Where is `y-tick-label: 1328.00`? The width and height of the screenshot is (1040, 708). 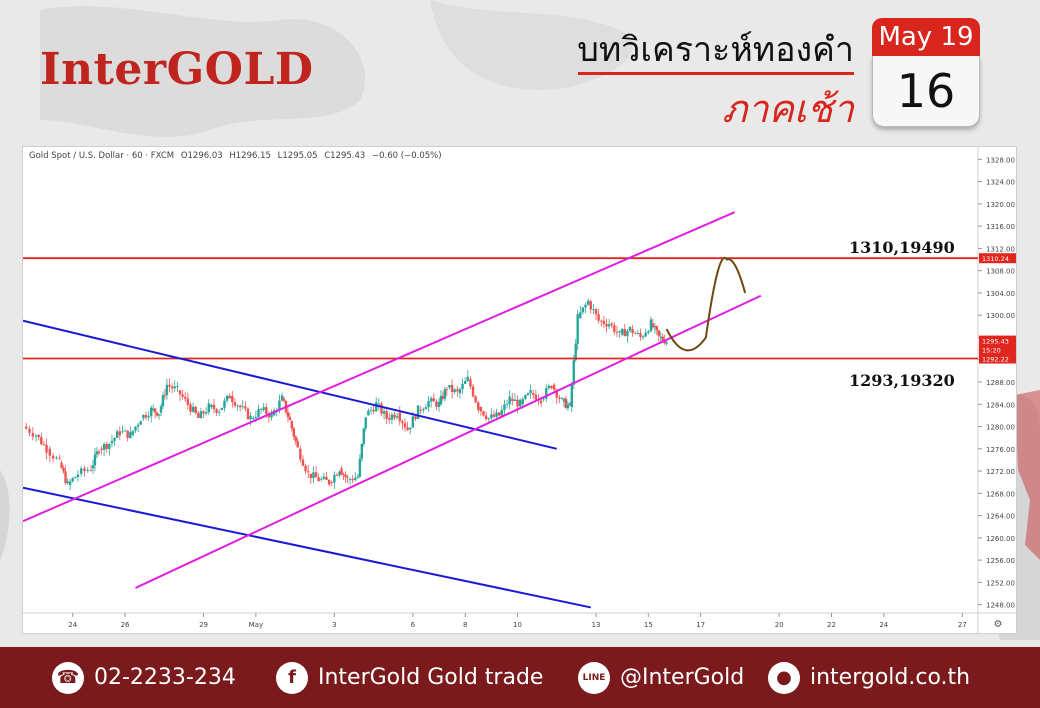
y-tick-label: 1328.00 is located at coordinates (1000, 160).